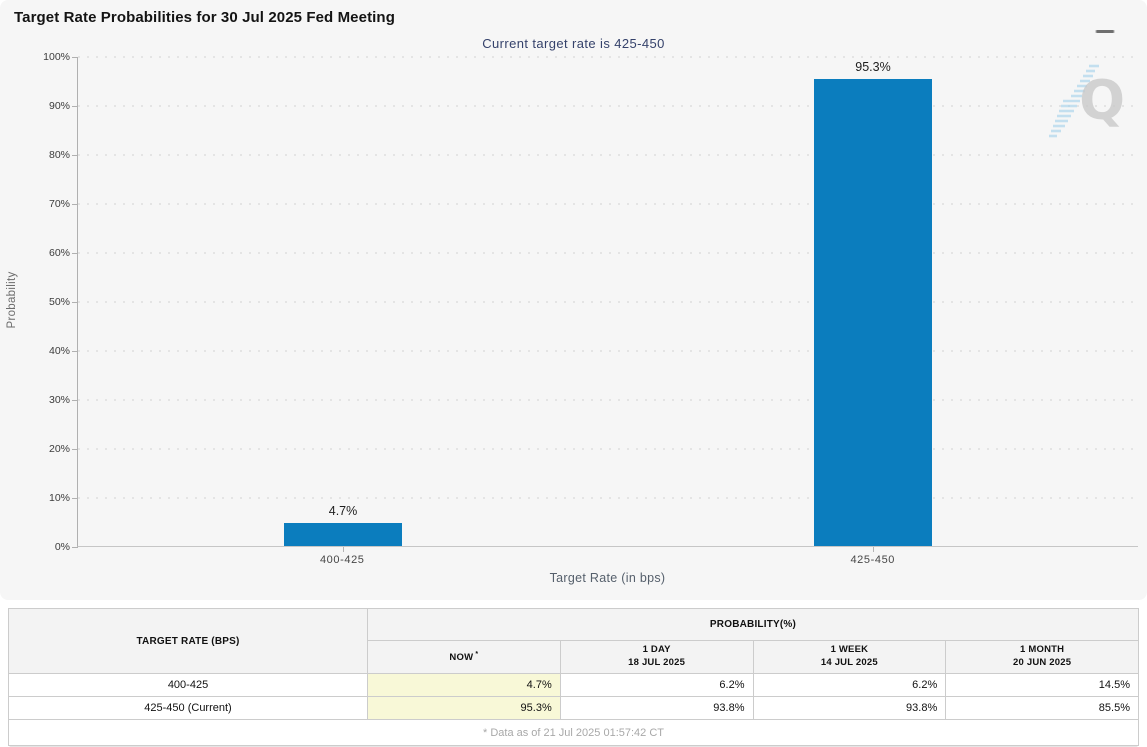 This screenshot has height=747, width=1147. Describe the element at coordinates (573, 43) in the screenshot. I see `chart-subtitle: Current target rate is 425-450` at that location.